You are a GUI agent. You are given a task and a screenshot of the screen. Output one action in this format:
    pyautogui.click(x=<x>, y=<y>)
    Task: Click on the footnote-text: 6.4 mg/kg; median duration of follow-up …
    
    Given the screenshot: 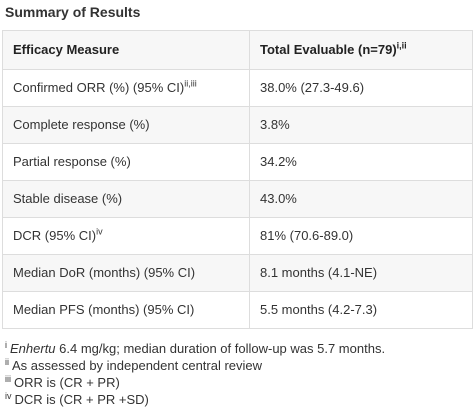 What is the action you would take?
    pyautogui.click(x=220, y=348)
    